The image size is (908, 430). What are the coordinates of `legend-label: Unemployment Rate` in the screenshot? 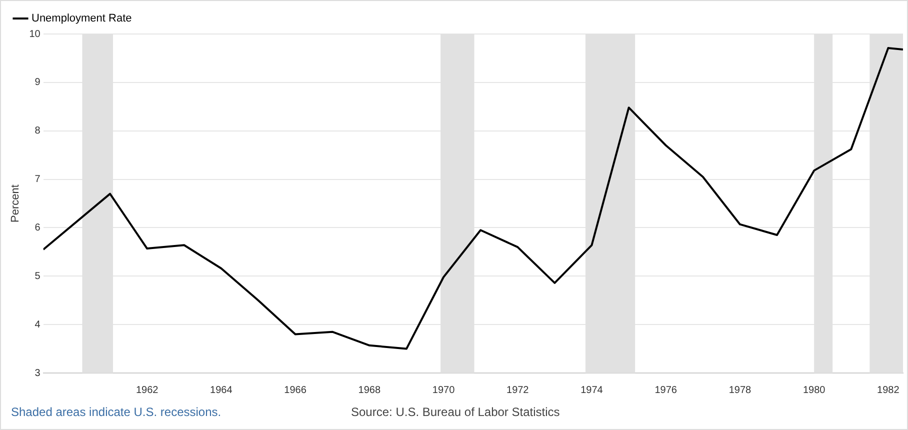 It's located at (82, 18).